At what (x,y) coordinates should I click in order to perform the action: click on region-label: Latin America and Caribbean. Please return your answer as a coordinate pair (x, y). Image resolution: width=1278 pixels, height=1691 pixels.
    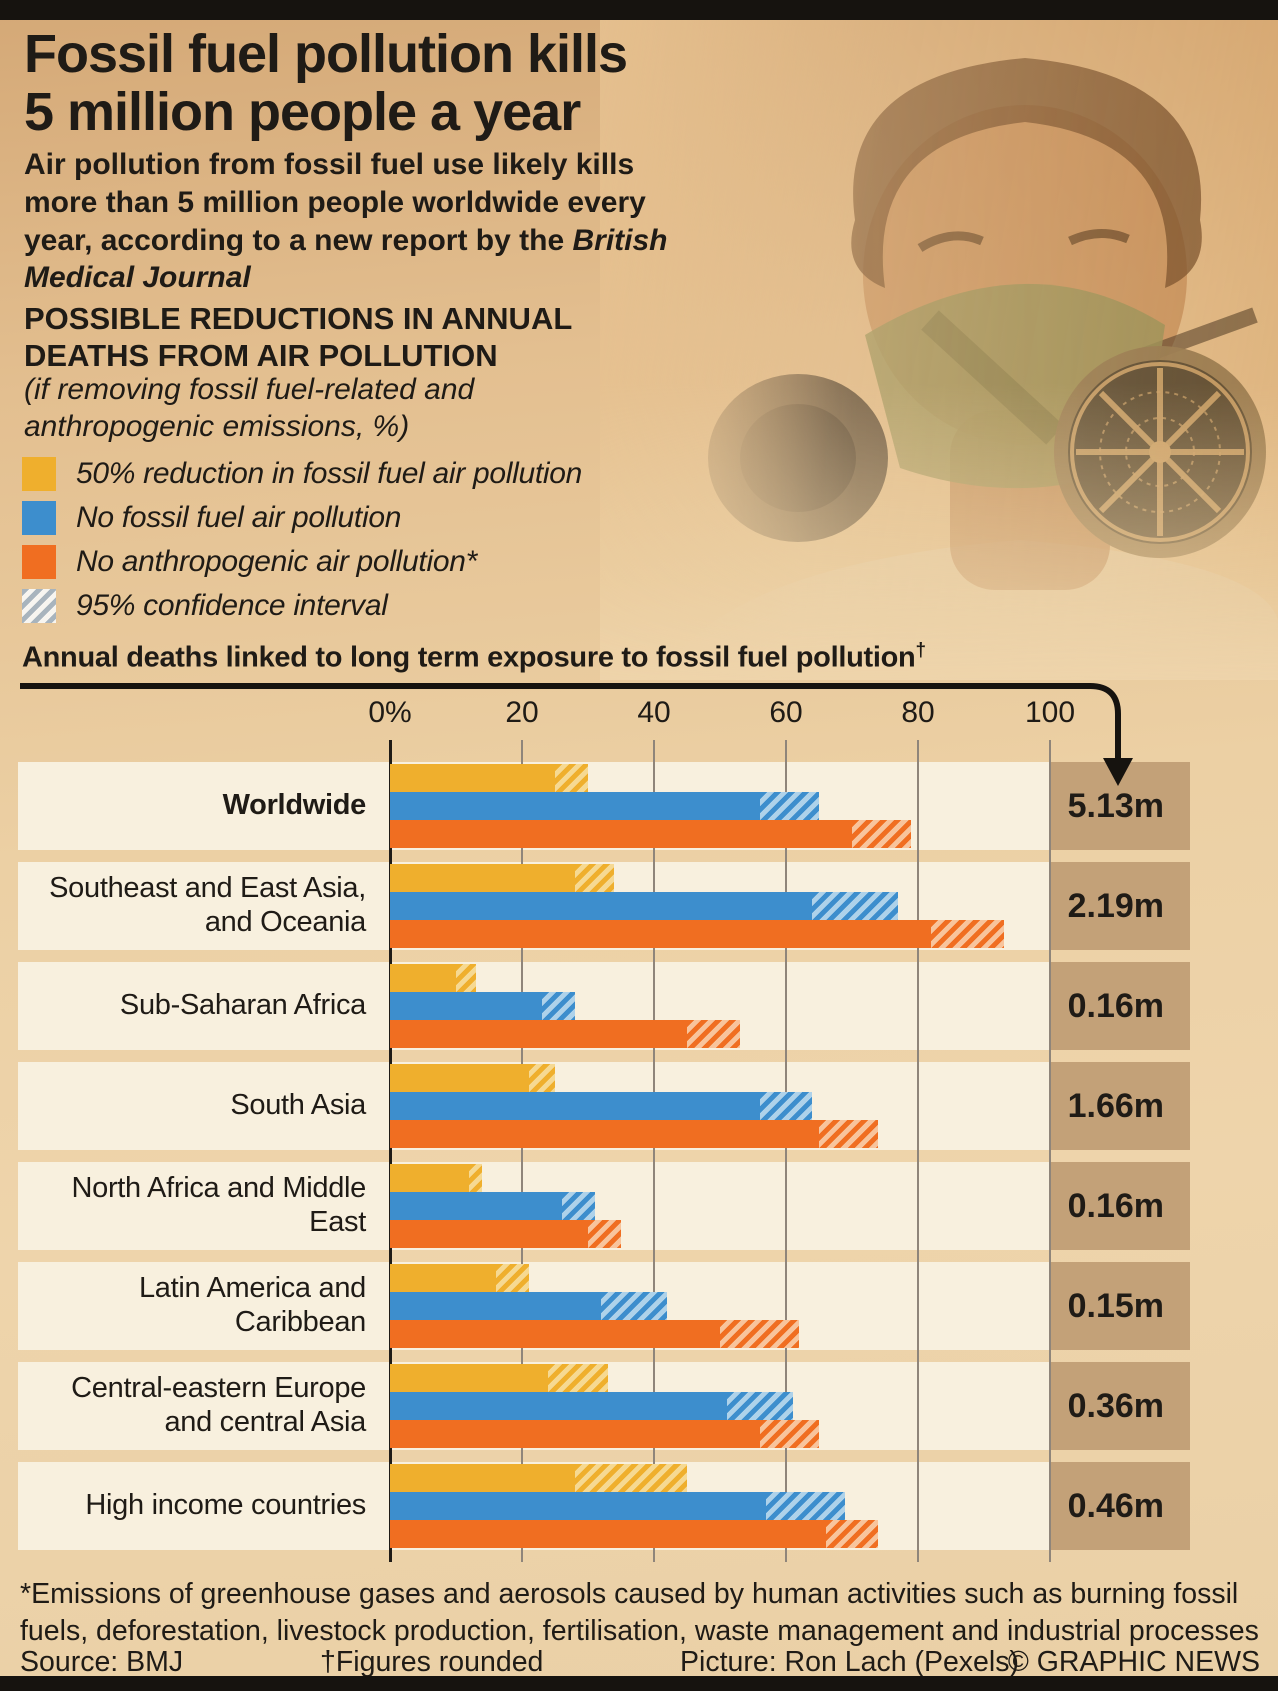
    Looking at the image, I should click on (252, 1305).